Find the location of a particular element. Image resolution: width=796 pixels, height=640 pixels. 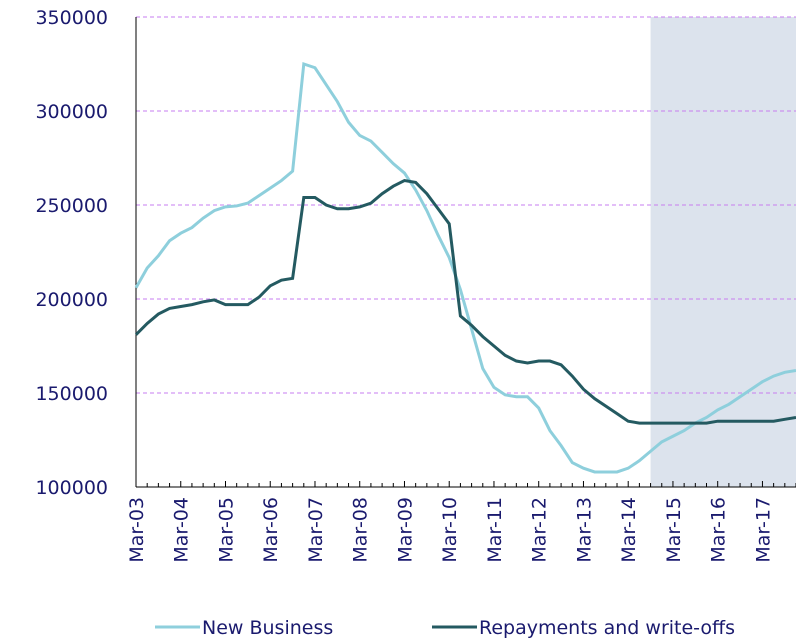

x-tick-label: Mar-06 is located at coordinates (271, 530).